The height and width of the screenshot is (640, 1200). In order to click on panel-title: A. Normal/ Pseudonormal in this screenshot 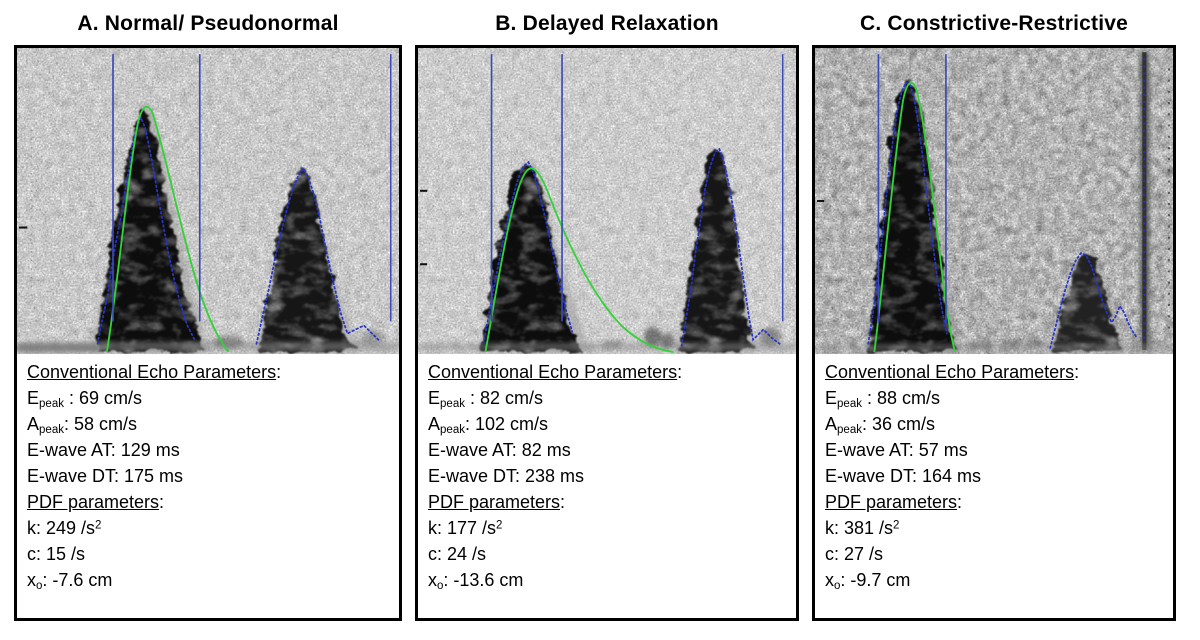, I will do `click(208, 23)`.